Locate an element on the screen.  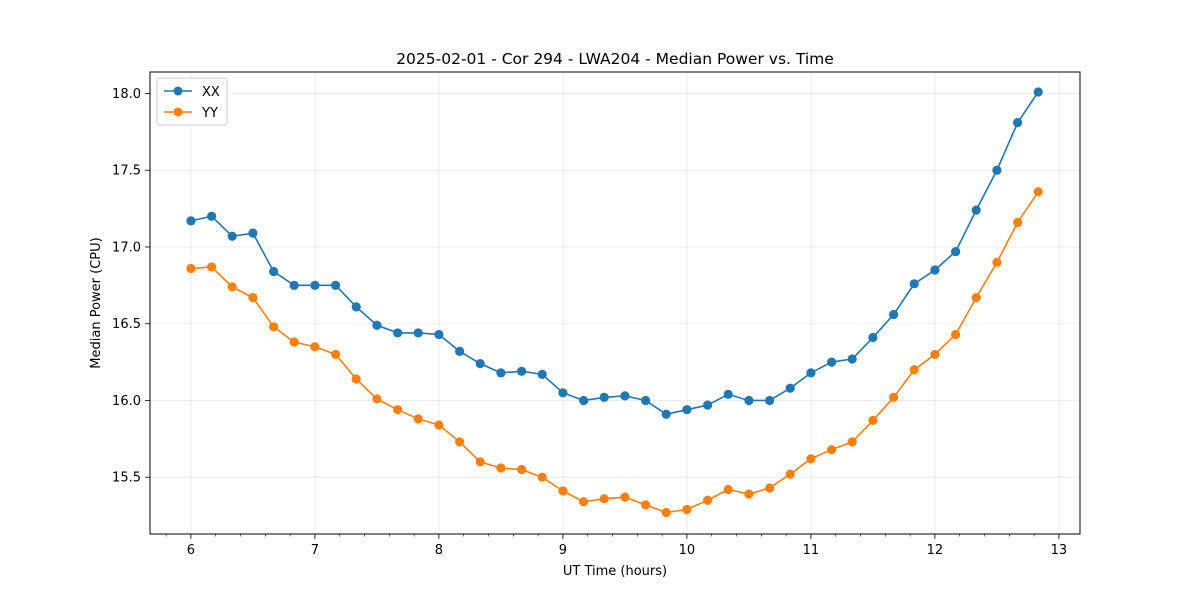
x-axis-label: UT Time (hours) is located at coordinates (615, 571).